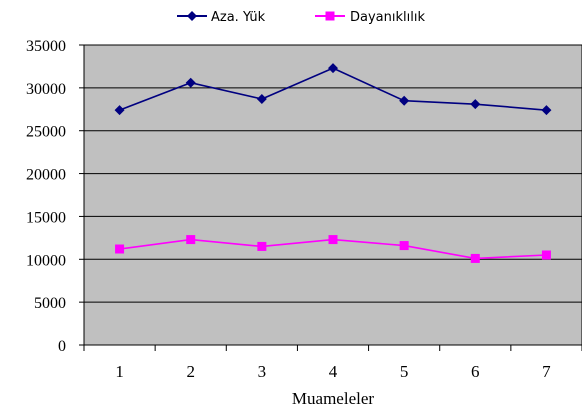 Image resolution: width=582 pixels, height=412 pixels. I want to click on legend-label: Dayanıklılık, so click(387, 17).